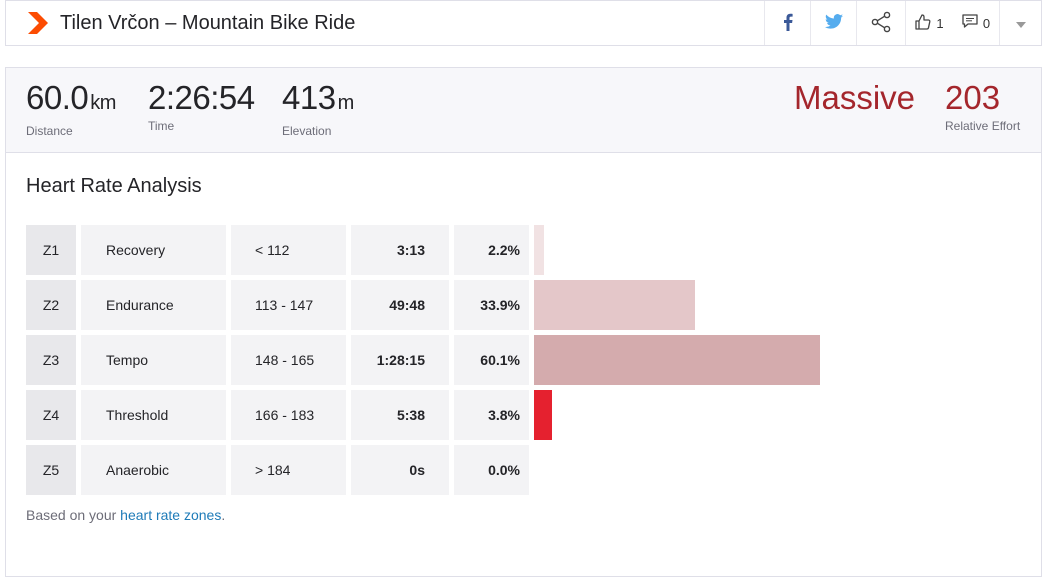 This screenshot has height=577, width=1059. What do you see at coordinates (208, 22) in the screenshot?
I see `activity-title: Tilen Vrčon – Mountain Bike Ride` at bounding box center [208, 22].